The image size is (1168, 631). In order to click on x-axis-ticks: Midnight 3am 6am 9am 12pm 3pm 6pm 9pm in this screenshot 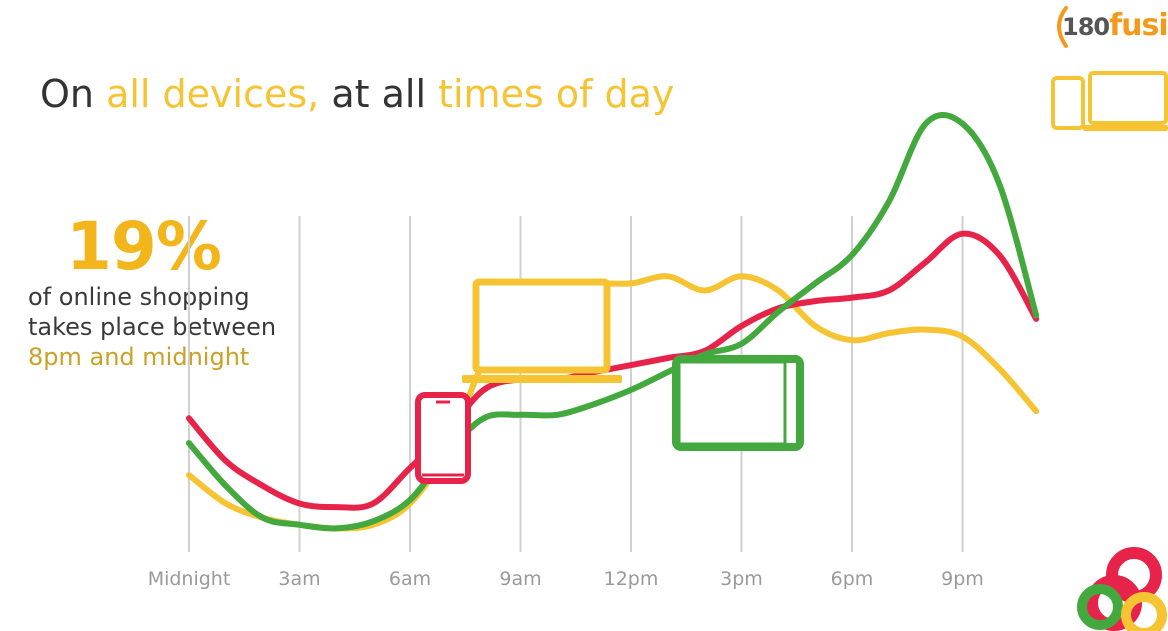, I will do `click(566, 579)`.